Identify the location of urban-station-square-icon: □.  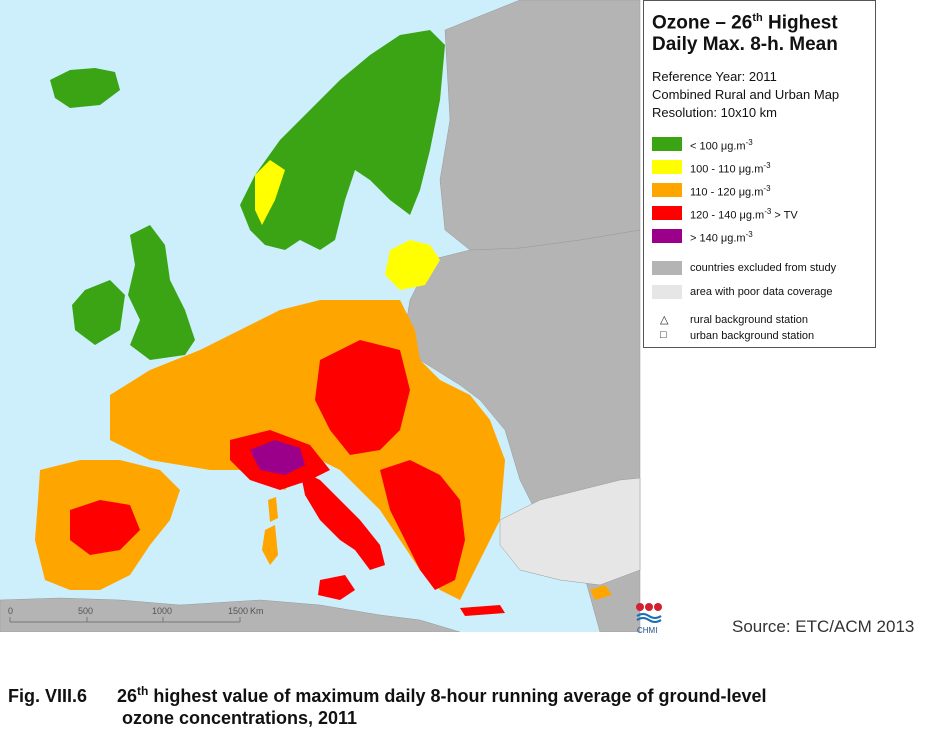
(663, 335).